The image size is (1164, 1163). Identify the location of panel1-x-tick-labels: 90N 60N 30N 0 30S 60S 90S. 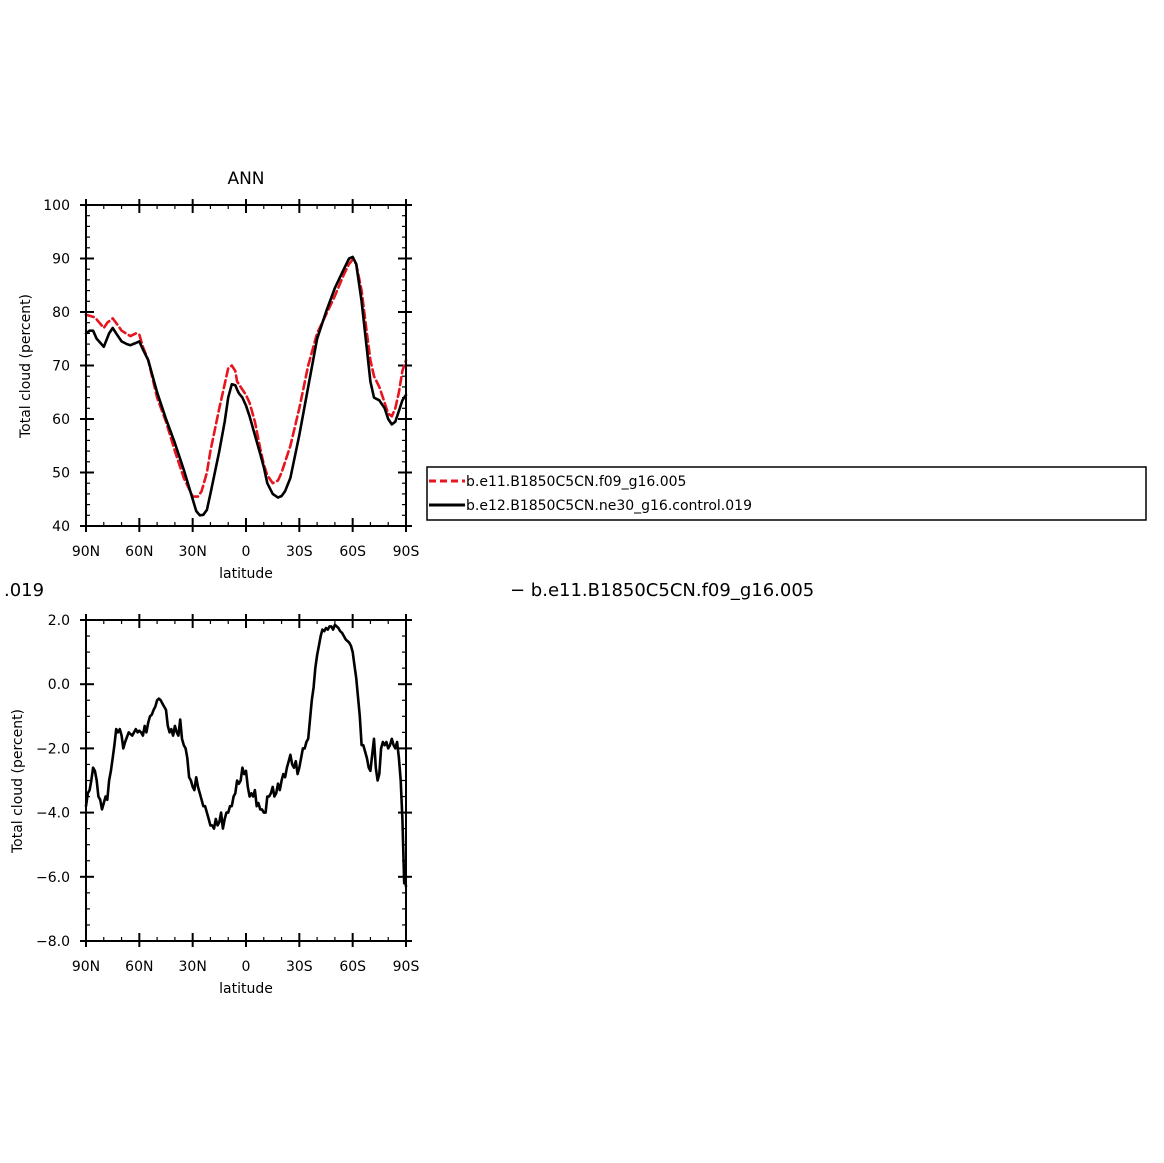
(246, 552).